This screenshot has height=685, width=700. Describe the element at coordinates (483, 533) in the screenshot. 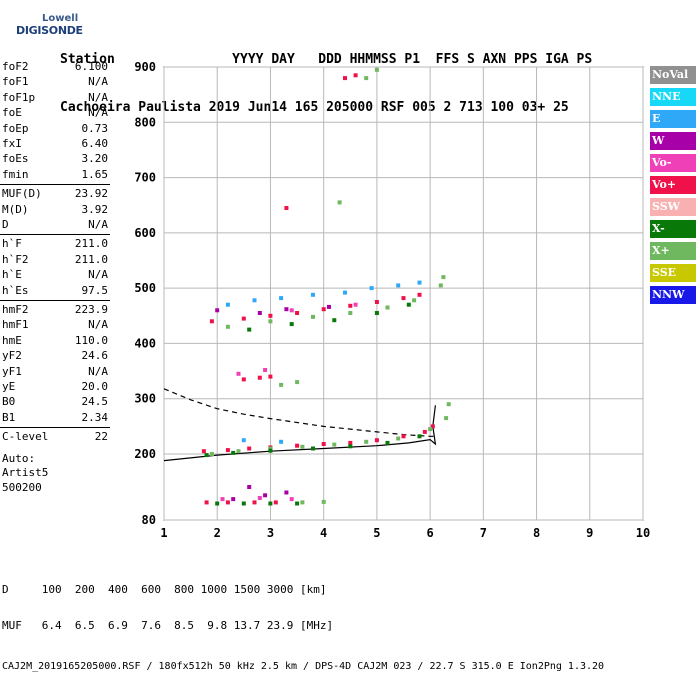

I see `x-tick-label: 7` at that location.